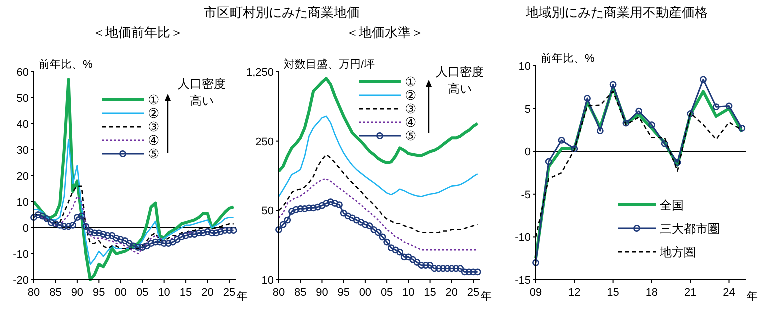 Image resolution: width=764 pixels, height=309 pixels. Describe the element at coordinates (138, 32) in the screenshot. I see `chart-subtitle: ＜地価前年比＞` at that location.